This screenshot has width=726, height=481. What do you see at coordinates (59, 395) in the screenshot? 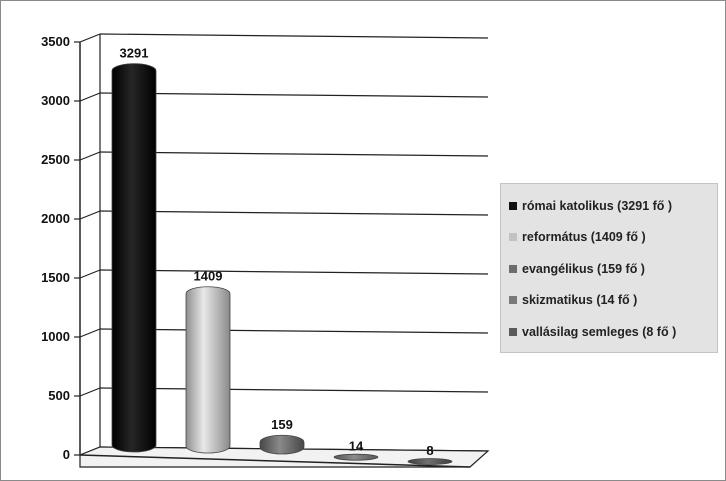
I see `y-tick-label: 500` at bounding box center [59, 395].